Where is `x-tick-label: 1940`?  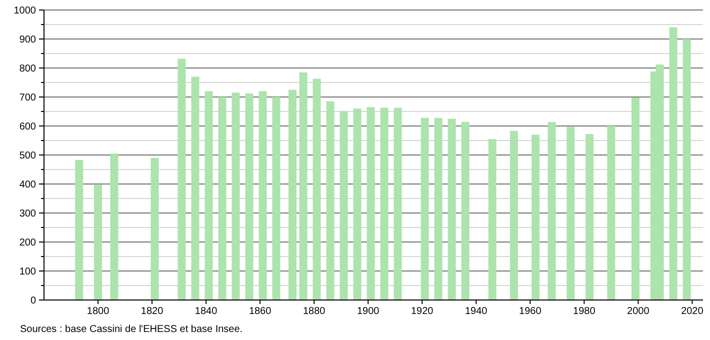 x-tick-label: 1940 is located at coordinates (476, 311).